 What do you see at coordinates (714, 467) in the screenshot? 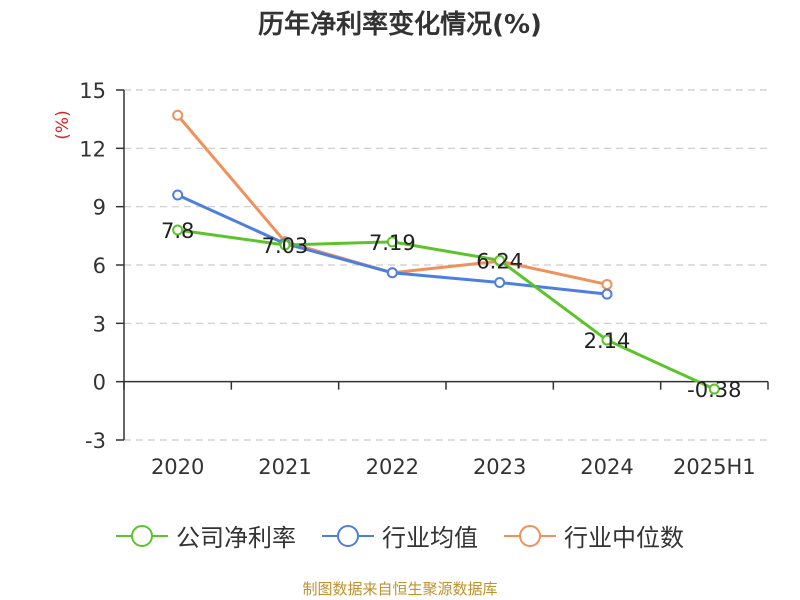
I see `x-tick-label: 2025H1` at bounding box center [714, 467].